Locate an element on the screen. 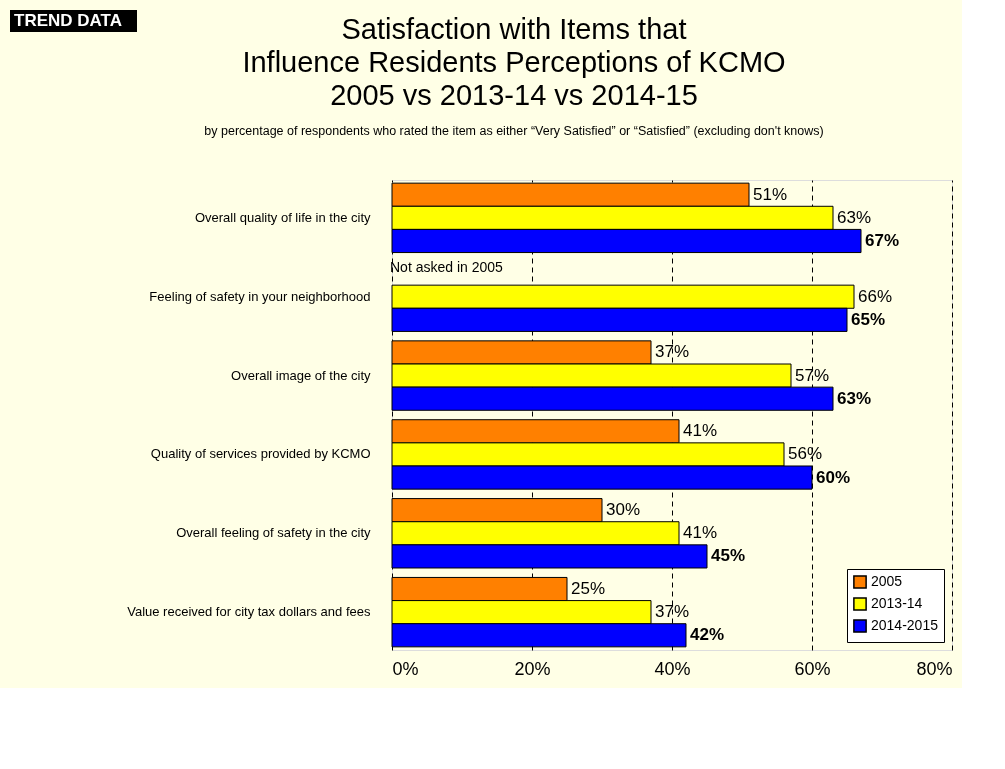 This screenshot has width=1005, height=769. y-tick-label: Overall feeling of safety in the city is located at coordinates (273, 533).